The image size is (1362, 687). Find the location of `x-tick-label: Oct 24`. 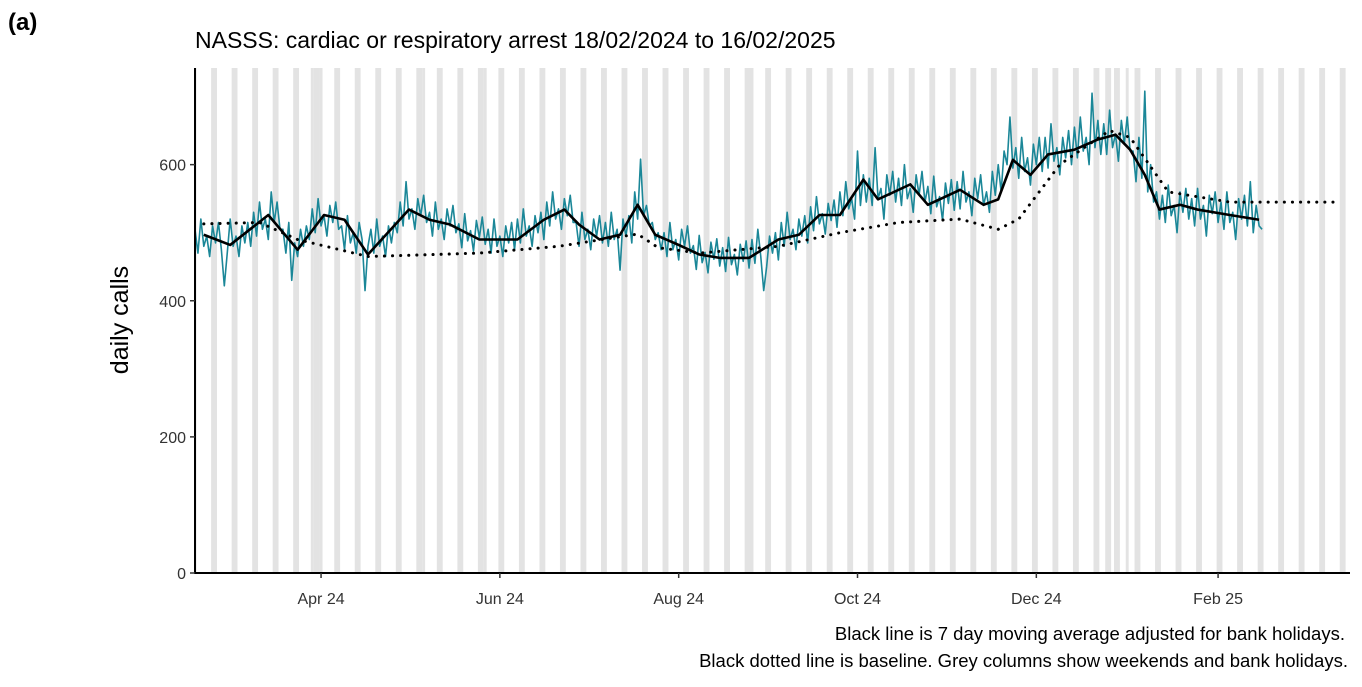

x-tick-label: Oct 24 is located at coordinates (857, 599).